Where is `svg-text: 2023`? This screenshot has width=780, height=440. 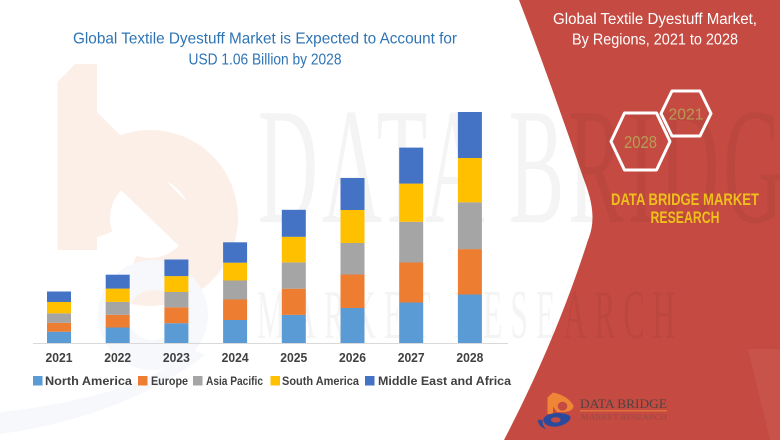
svg-text: 2023 is located at coordinates (176, 357).